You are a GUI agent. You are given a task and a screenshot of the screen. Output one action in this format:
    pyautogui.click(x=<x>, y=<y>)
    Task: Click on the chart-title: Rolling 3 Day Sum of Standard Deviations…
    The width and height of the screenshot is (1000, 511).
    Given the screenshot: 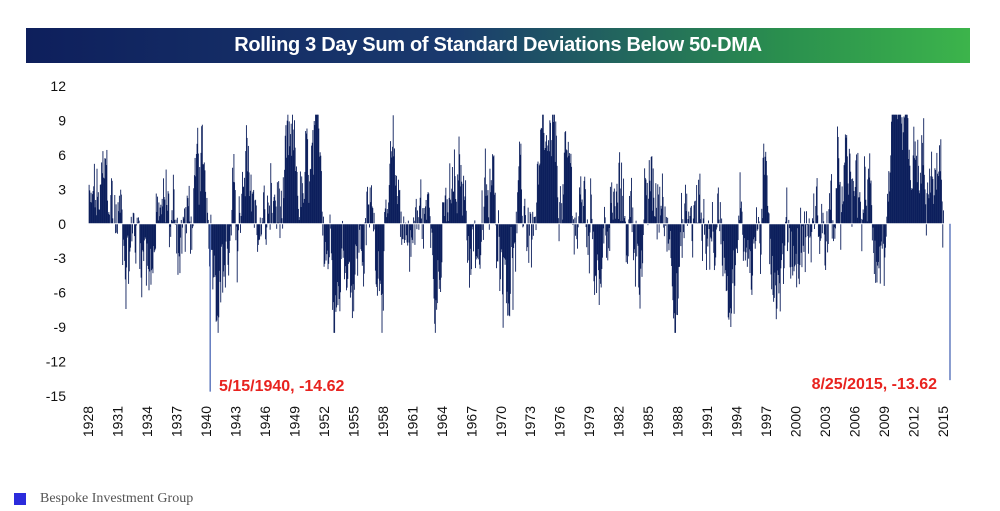 What is the action you would take?
    pyautogui.click(x=498, y=45)
    